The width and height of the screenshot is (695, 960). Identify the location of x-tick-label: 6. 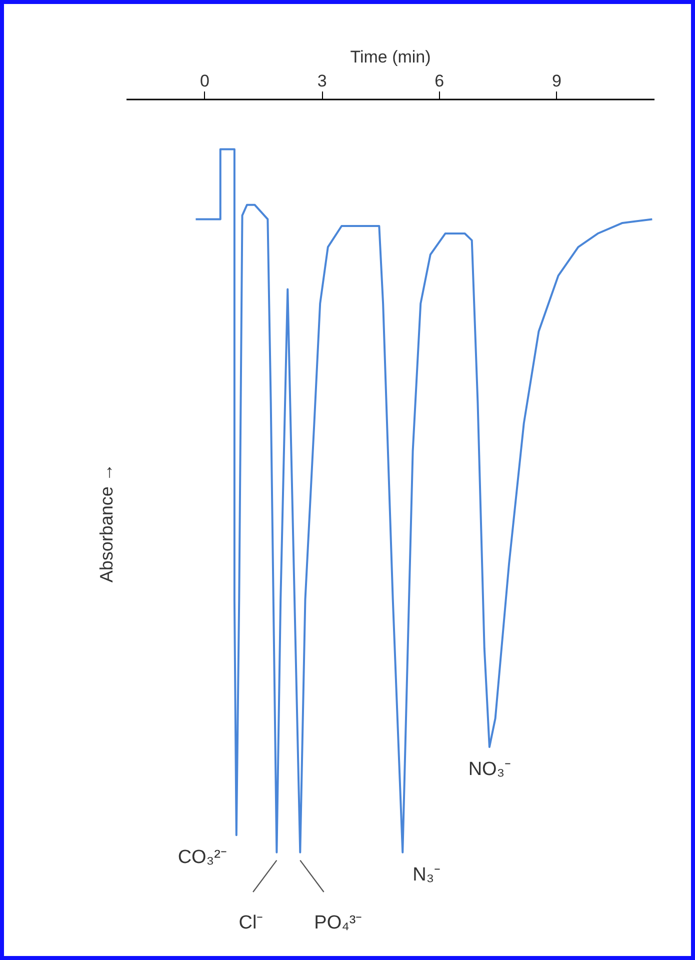
(439, 81).